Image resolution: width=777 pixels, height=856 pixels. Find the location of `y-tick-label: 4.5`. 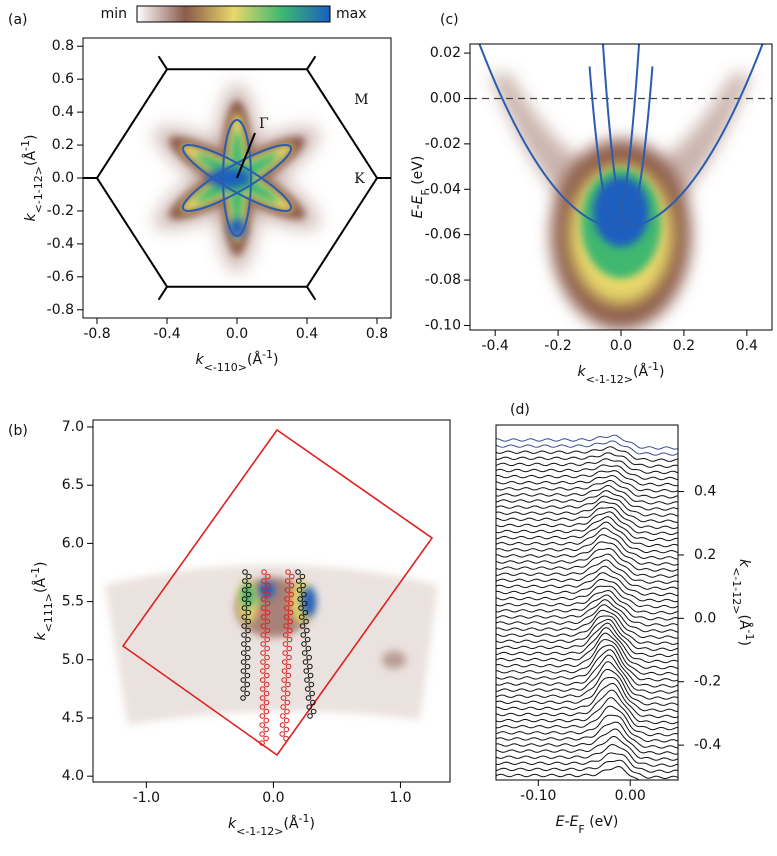

y-tick-label: 4.5 is located at coordinates (73, 718).